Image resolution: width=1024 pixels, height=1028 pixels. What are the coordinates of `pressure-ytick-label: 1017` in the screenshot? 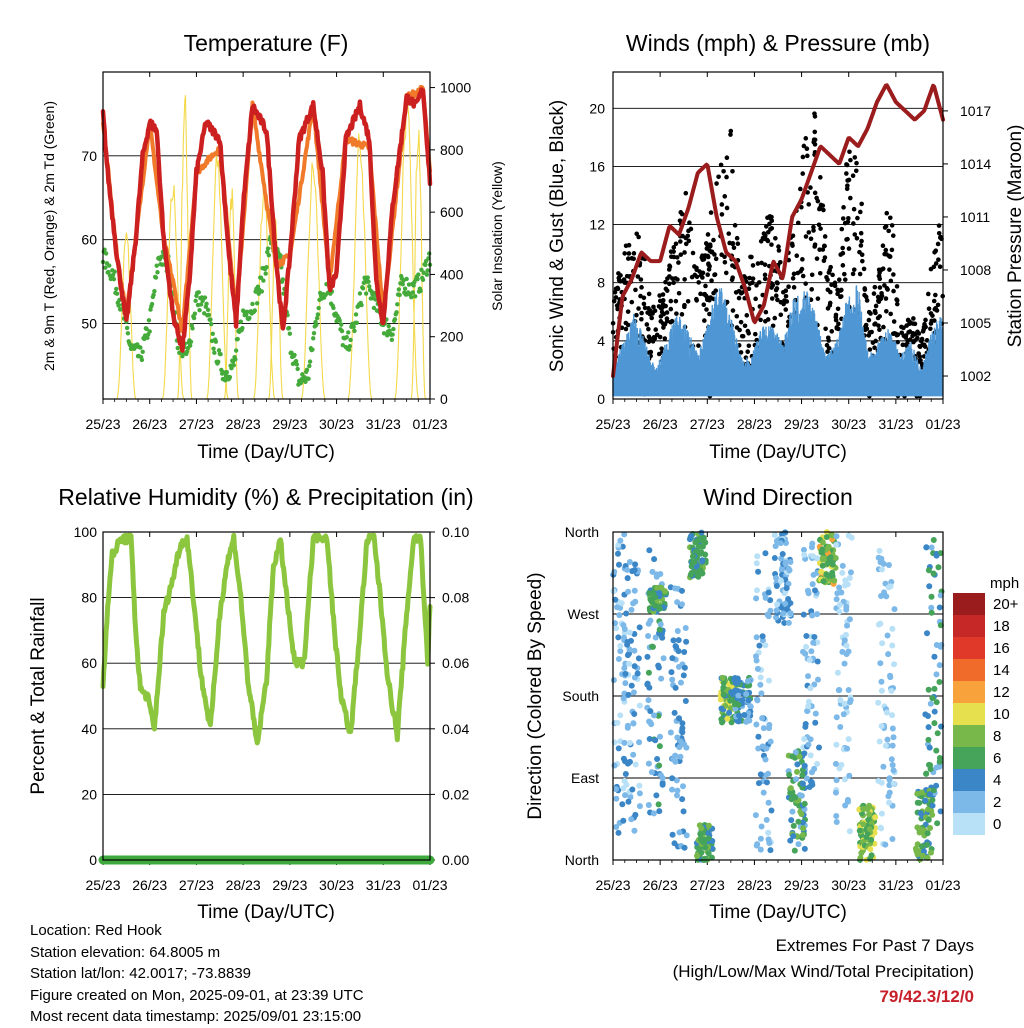 It's located at (975, 111).